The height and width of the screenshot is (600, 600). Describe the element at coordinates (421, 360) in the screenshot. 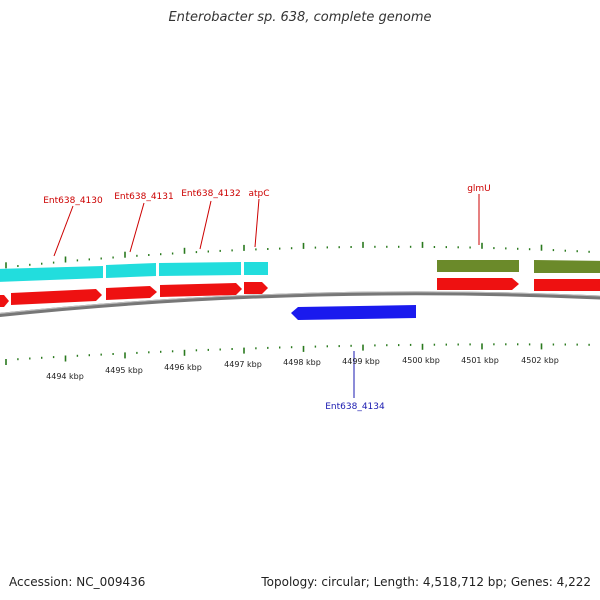

I see `scale-label: 4500 kbp` at that location.